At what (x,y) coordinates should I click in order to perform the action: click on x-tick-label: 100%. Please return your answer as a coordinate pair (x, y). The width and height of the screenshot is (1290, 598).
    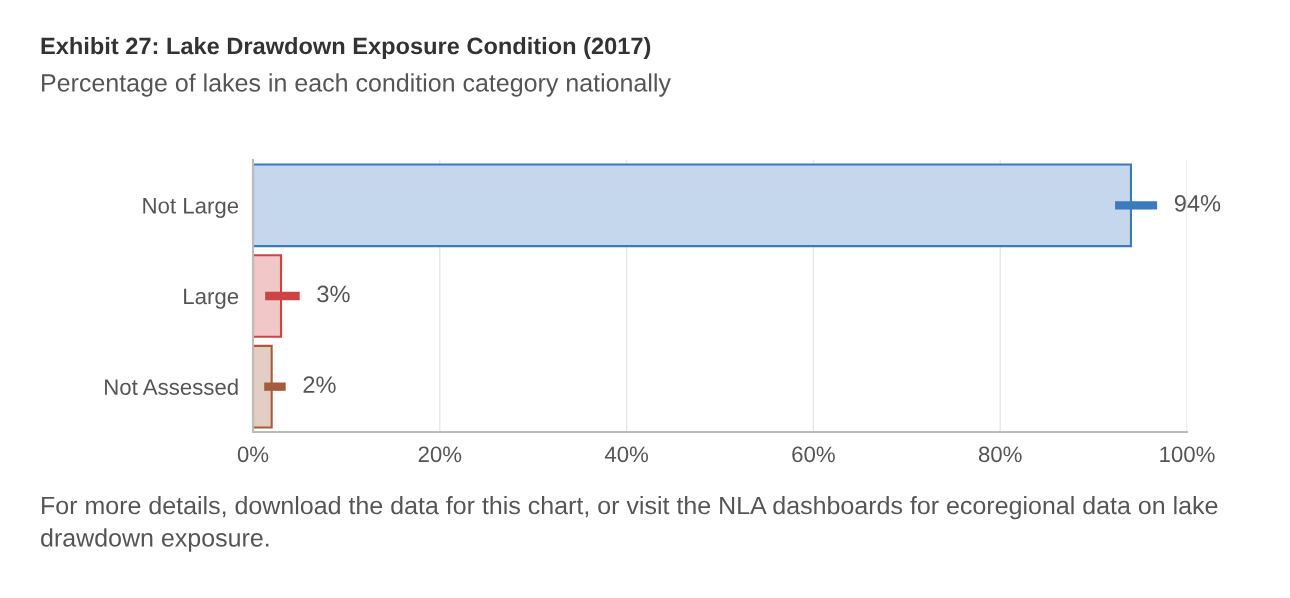
    Looking at the image, I should click on (1187, 454).